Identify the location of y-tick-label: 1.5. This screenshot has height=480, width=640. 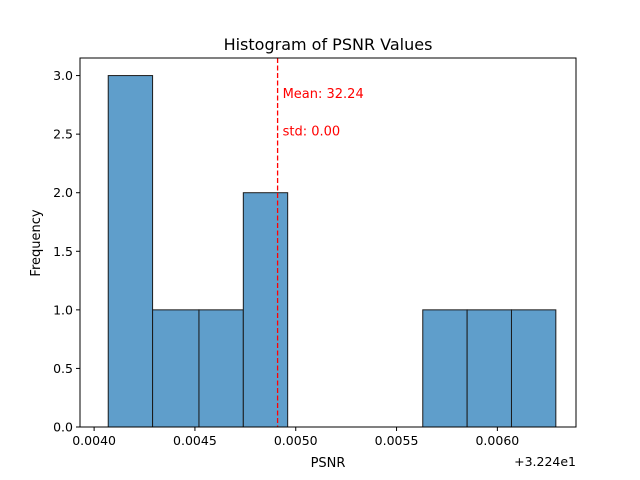
(63, 251).